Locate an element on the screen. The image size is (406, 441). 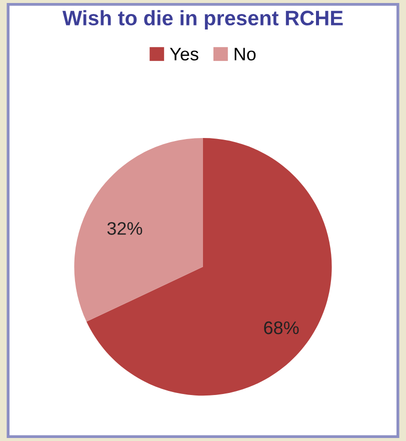
chart-title: Wish to die in present RCHE is located at coordinates (202, 20).